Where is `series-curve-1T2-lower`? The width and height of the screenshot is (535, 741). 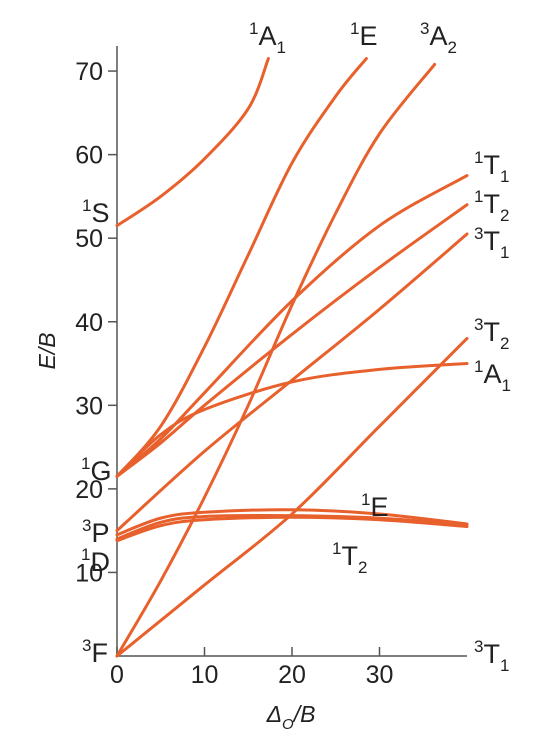
series-curve-1T2-lower is located at coordinates (292, 527).